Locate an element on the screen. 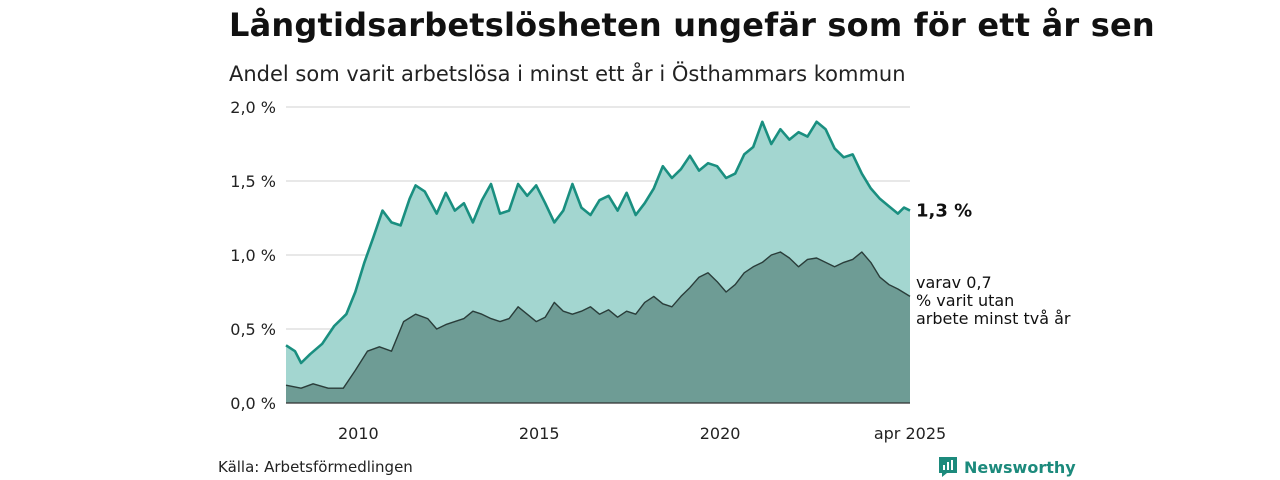  x-tick-label: apr 2025 is located at coordinates (910, 433).